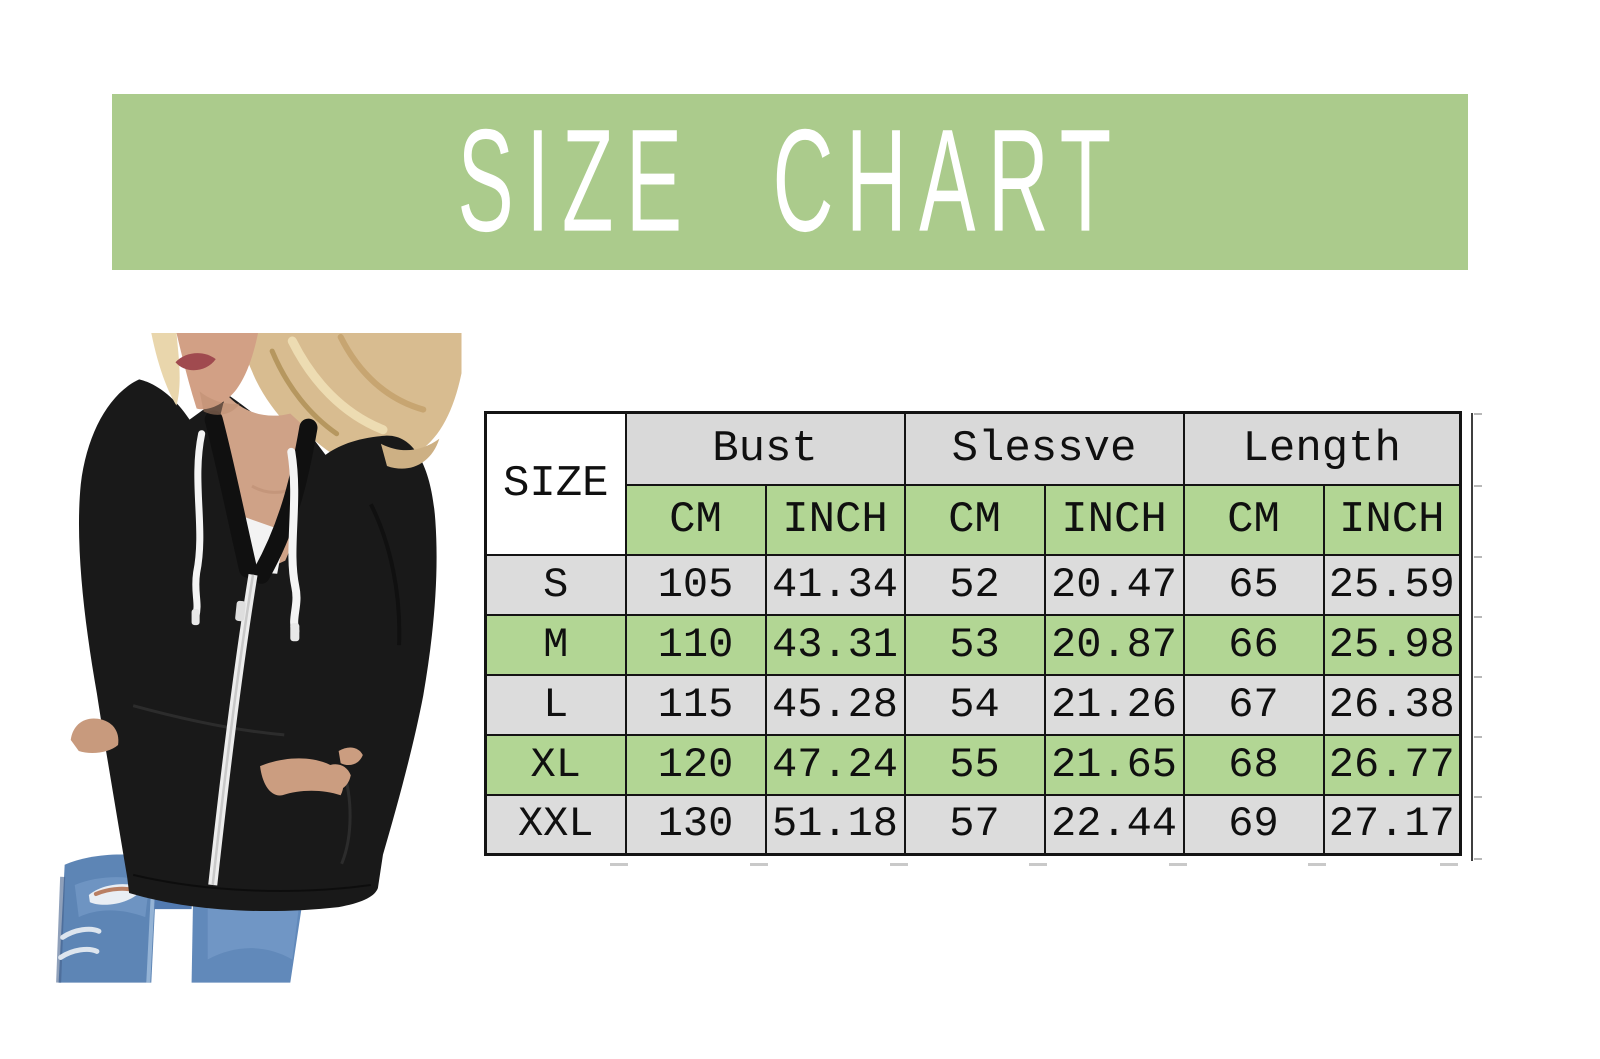 This screenshot has height=1059, width=1600. Describe the element at coordinates (555, 824) in the screenshot. I see `size-cell: XXL` at that location.